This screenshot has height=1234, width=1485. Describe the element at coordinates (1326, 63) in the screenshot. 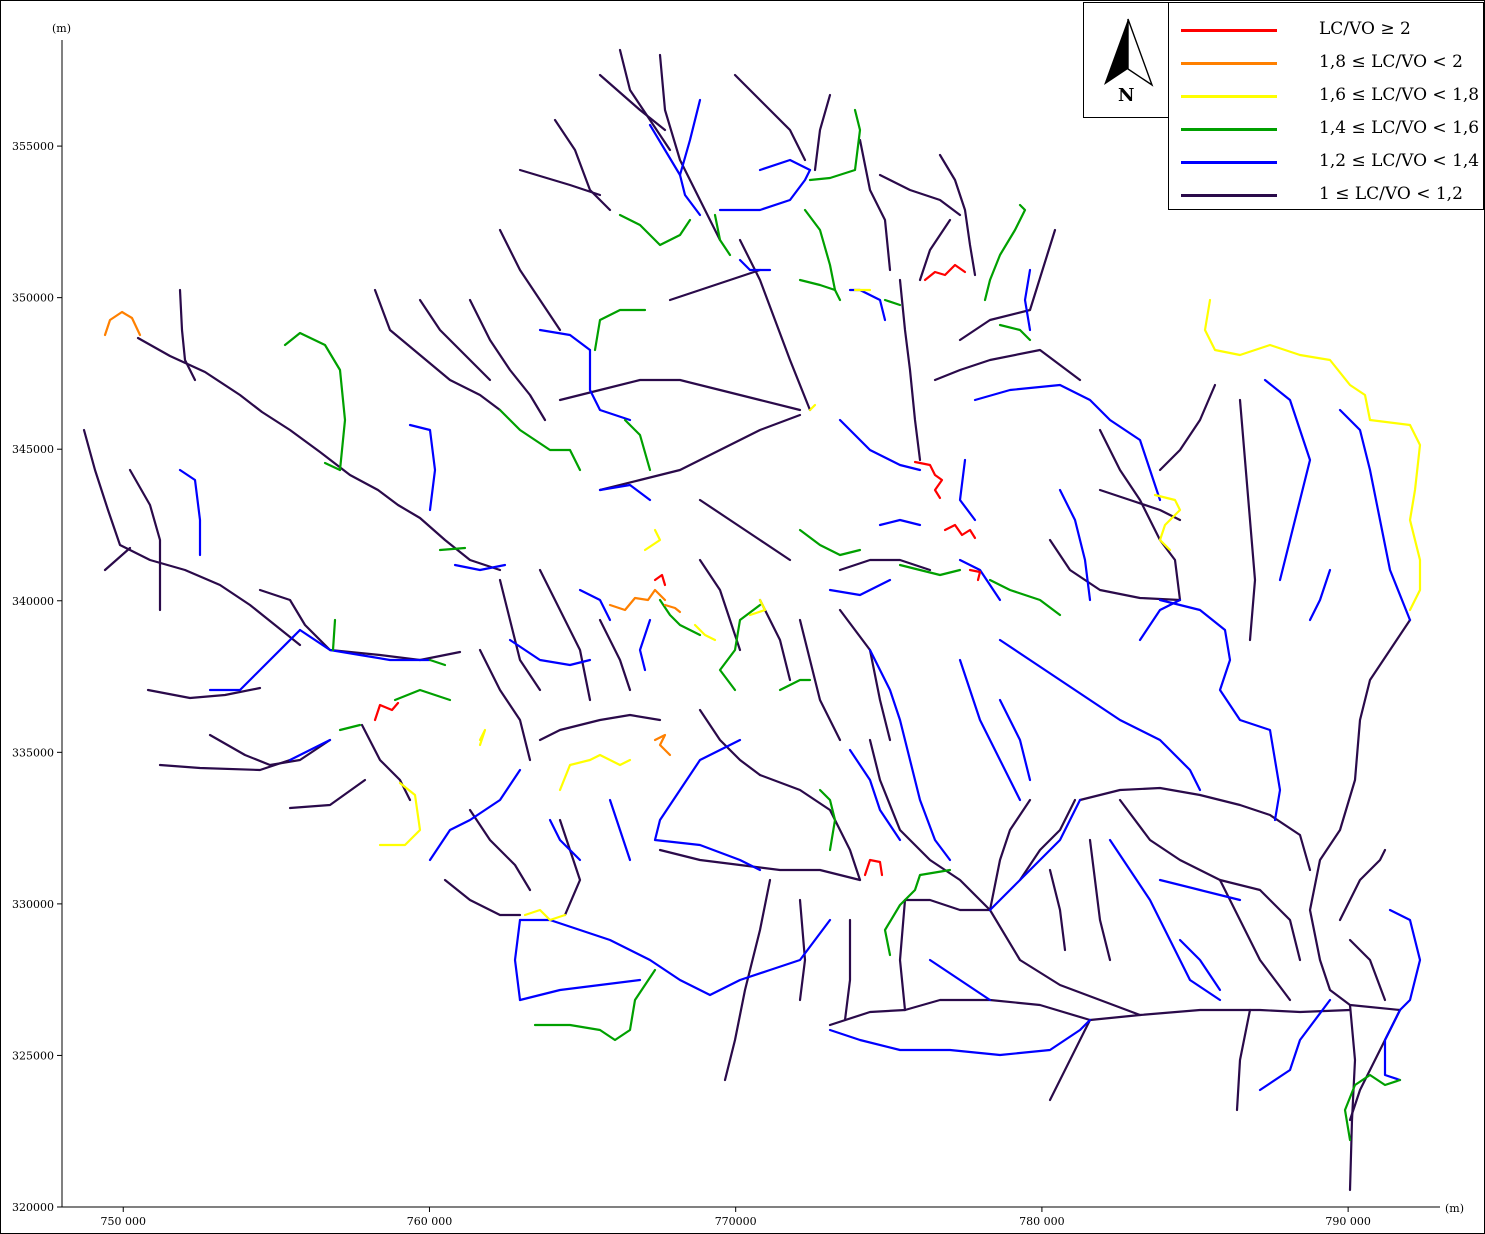

I see `legend-item-orange: 1,8 ≤ LC/VO < 2` at that location.